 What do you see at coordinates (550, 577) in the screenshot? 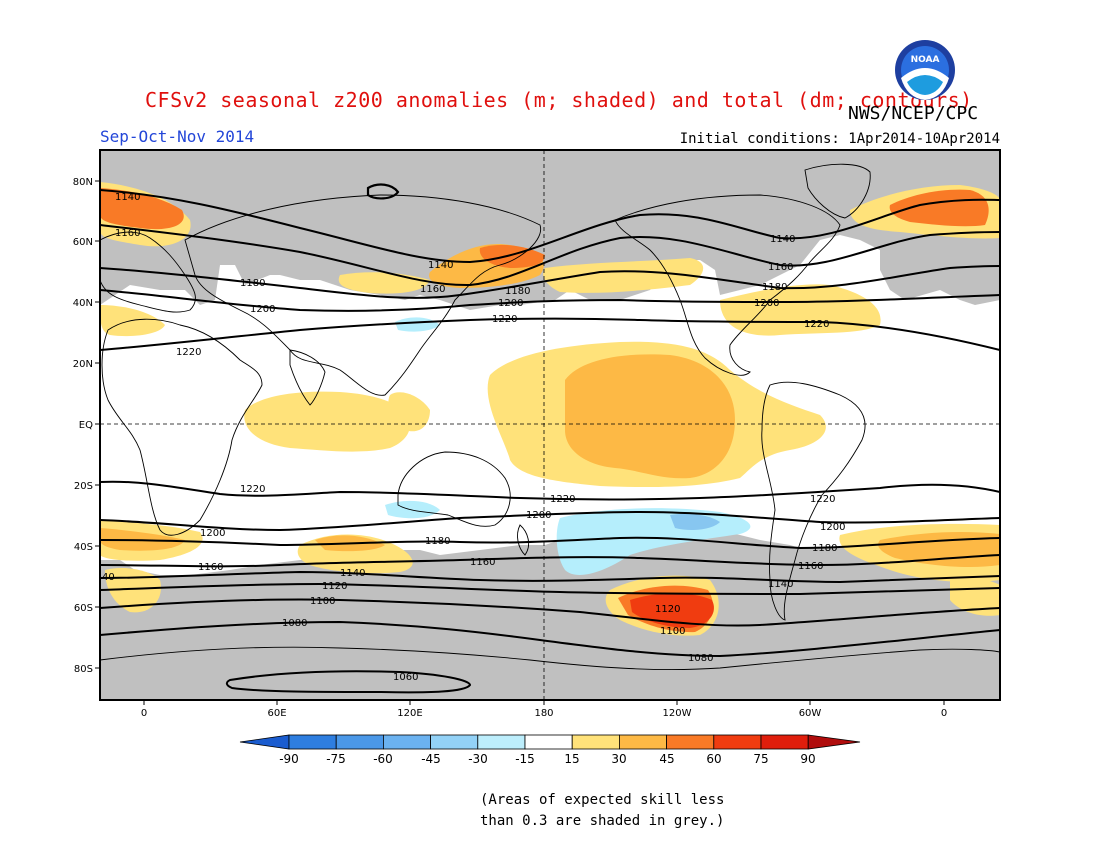
I see `contour-1140-sh` at bounding box center [550, 577].